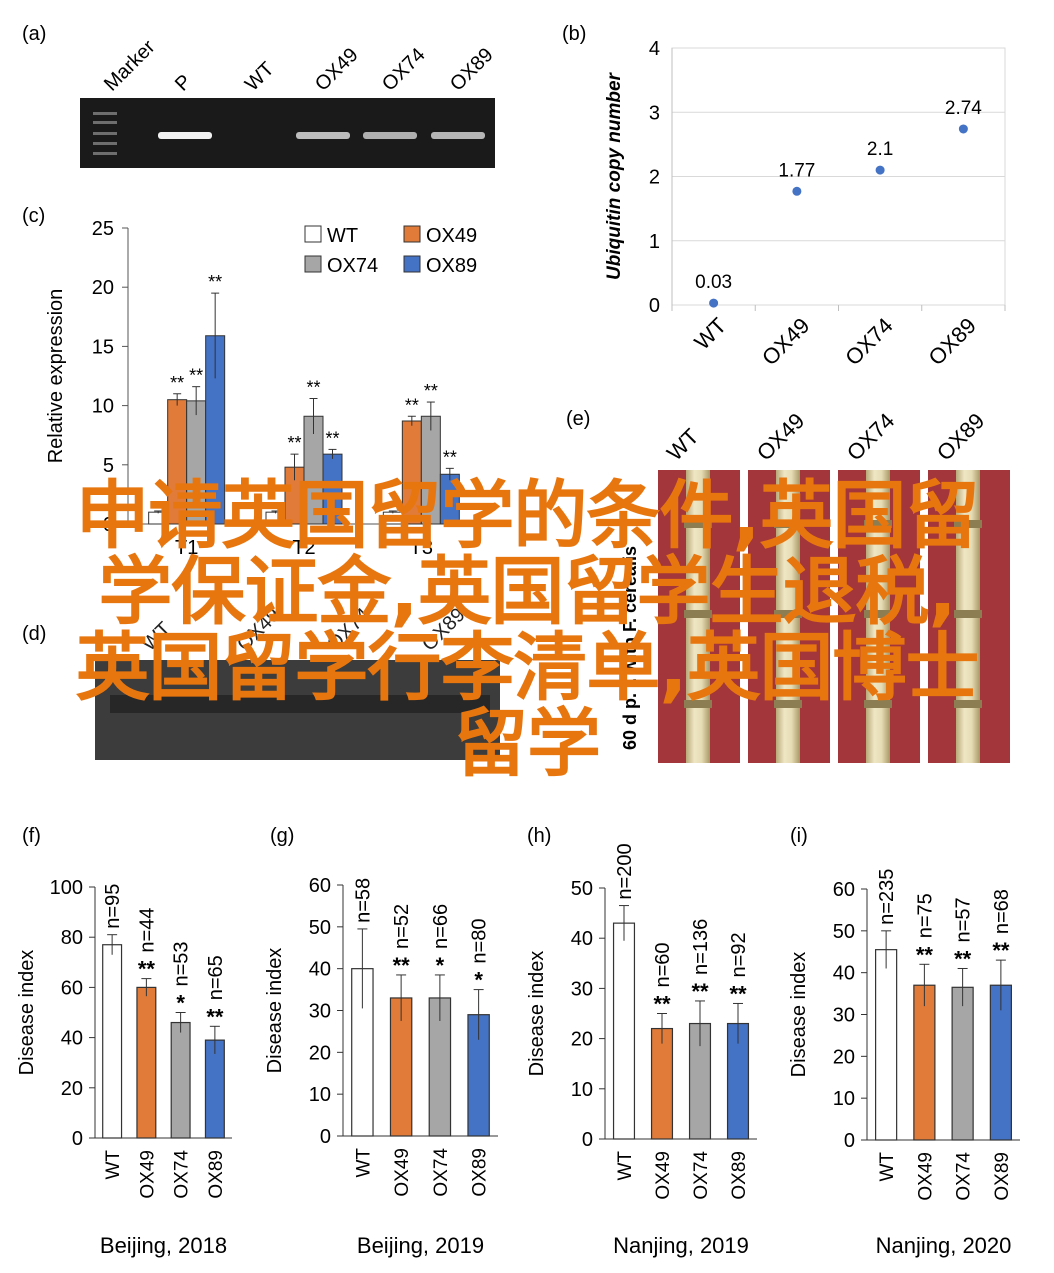  What do you see at coordinates (163, 1245) in the screenshot?
I see `chart-title: Beijing, 2018` at bounding box center [163, 1245].